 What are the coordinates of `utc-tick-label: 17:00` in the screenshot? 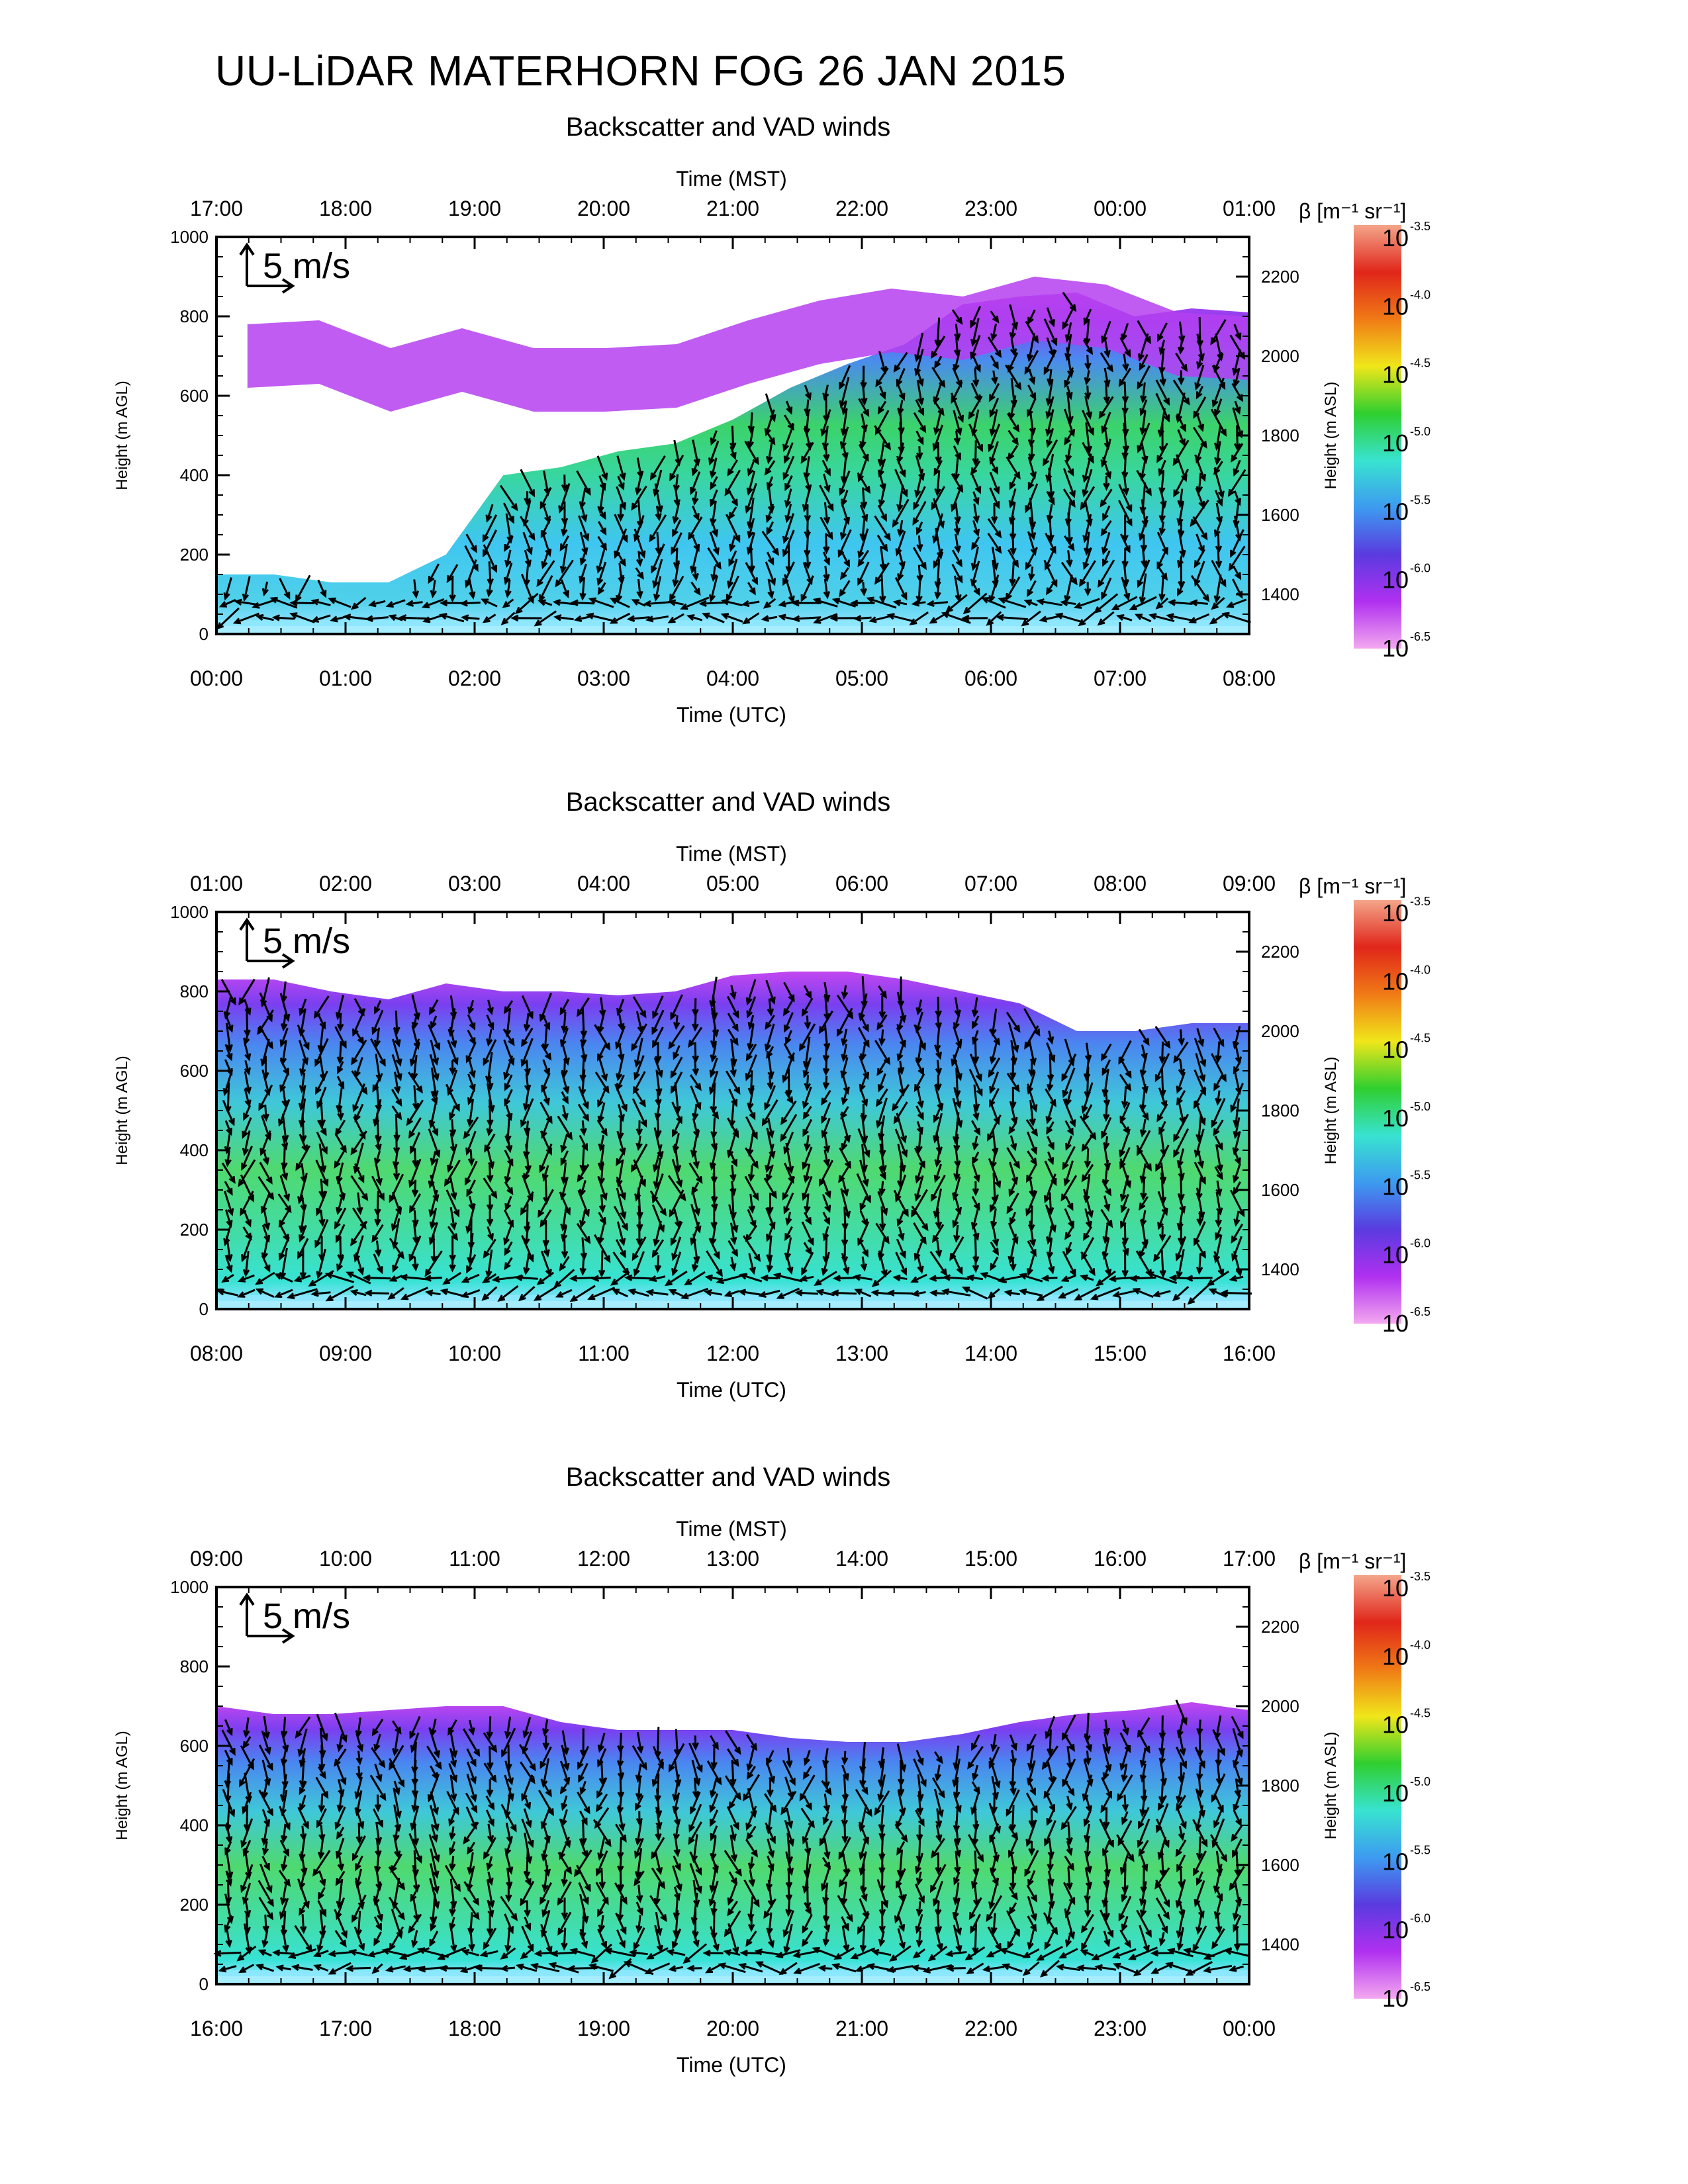 It's located at (345, 2028).